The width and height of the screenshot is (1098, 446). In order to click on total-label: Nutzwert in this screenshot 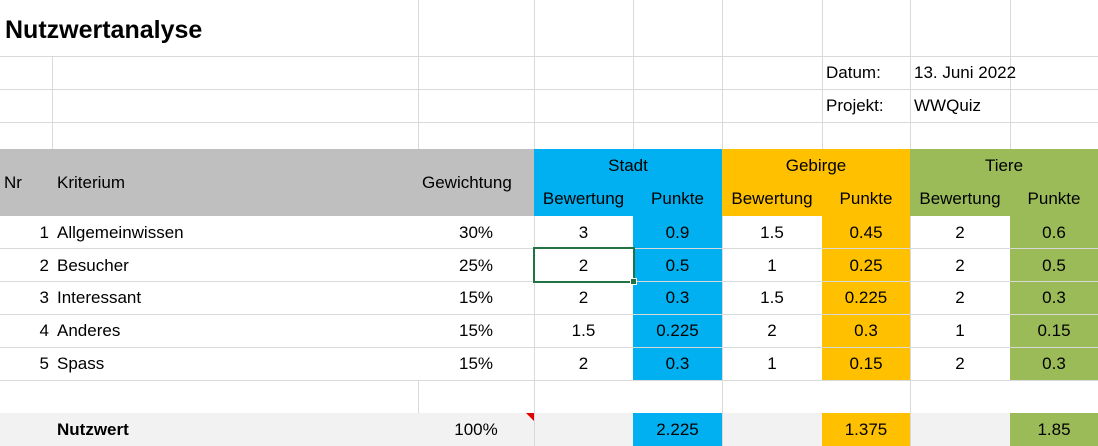, I will do `click(93, 429)`.